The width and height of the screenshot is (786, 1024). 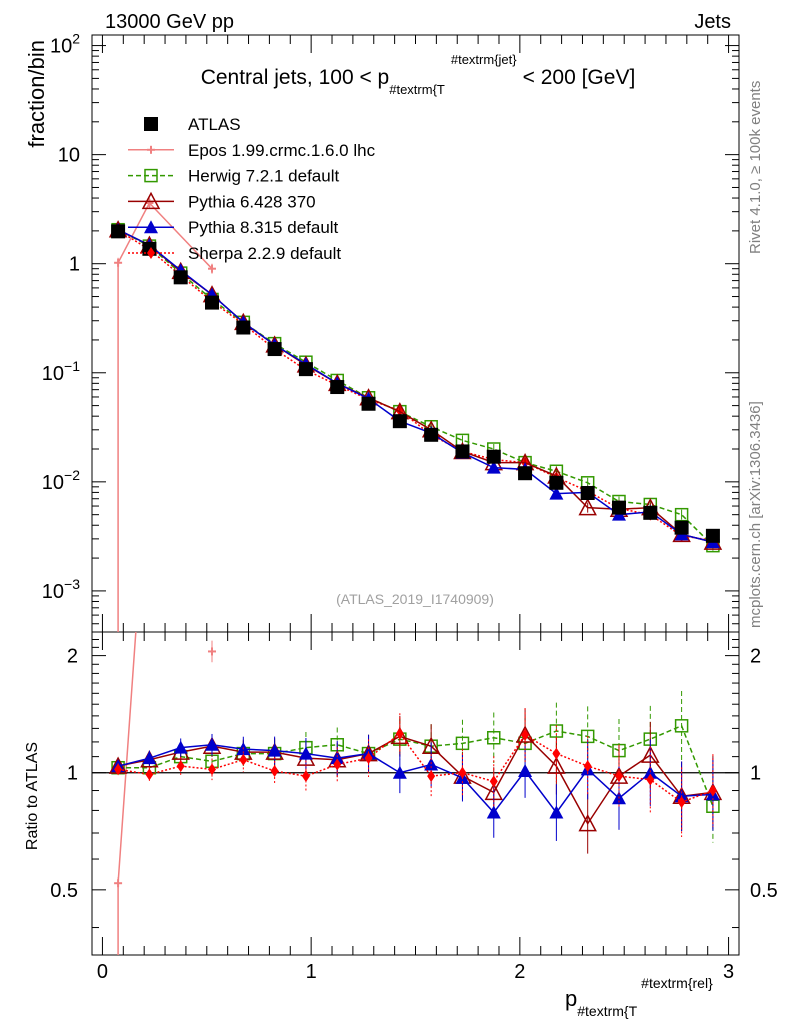 I want to click on header-left: 13000 GeV pp, so click(x=169, y=22).